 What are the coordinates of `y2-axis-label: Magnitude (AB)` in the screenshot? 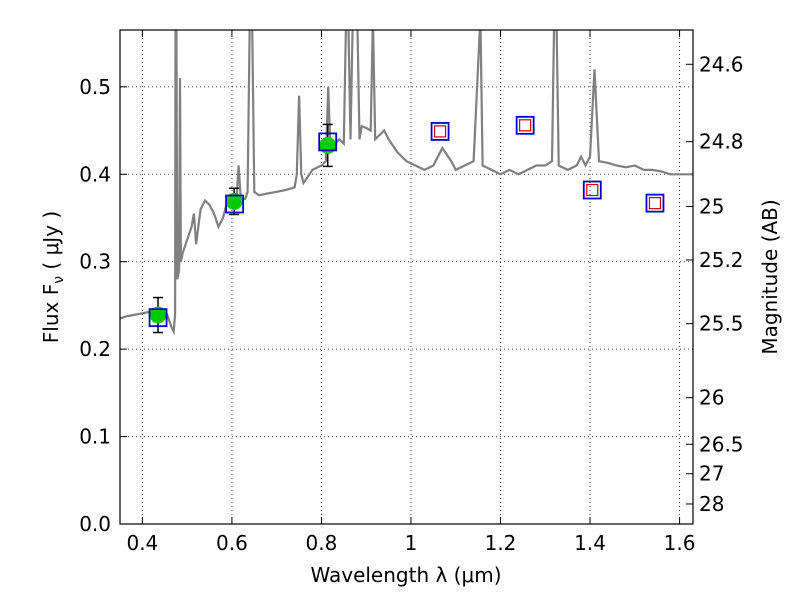 It's located at (770, 276).